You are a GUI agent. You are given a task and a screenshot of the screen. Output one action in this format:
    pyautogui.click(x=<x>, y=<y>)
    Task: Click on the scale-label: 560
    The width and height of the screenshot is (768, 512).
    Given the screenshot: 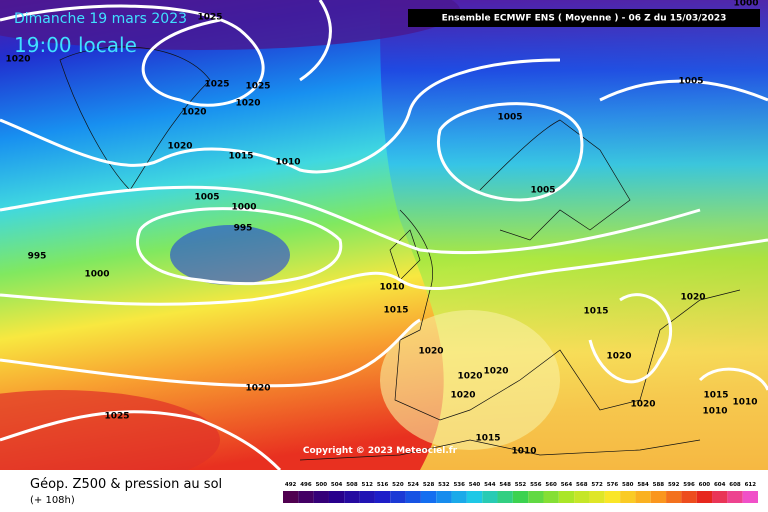 What is the action you would take?
    pyautogui.click(x=551, y=485)
    